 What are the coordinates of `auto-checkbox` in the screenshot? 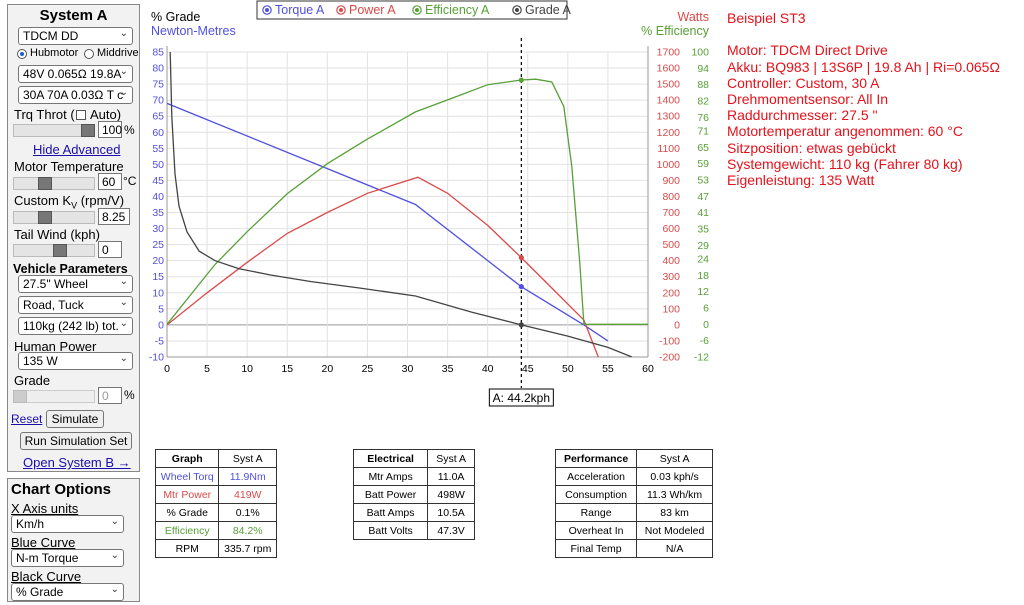 It's located at (81, 115).